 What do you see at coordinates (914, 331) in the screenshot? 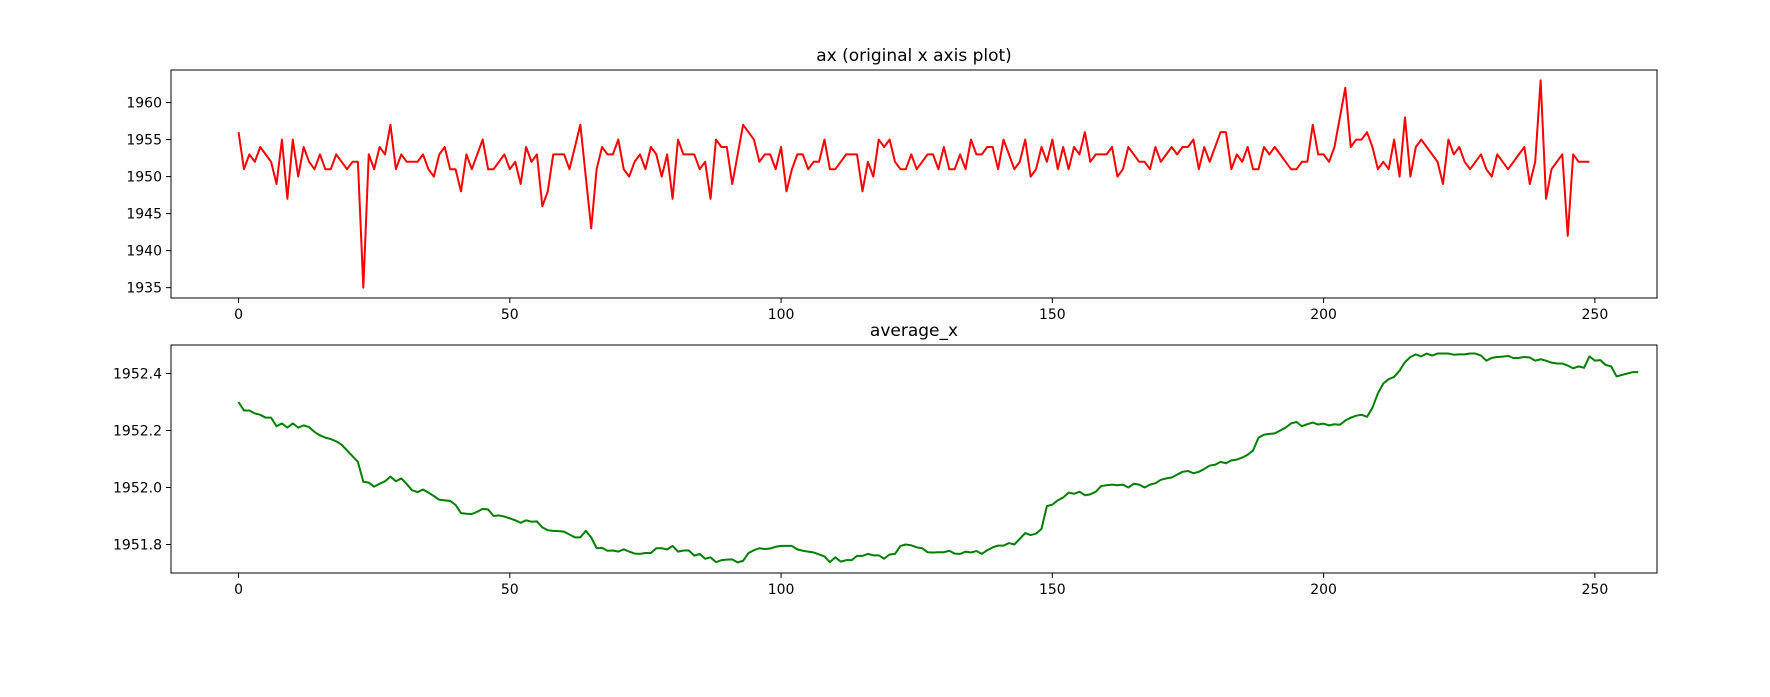
I see `panel-title: average_x` at bounding box center [914, 331].